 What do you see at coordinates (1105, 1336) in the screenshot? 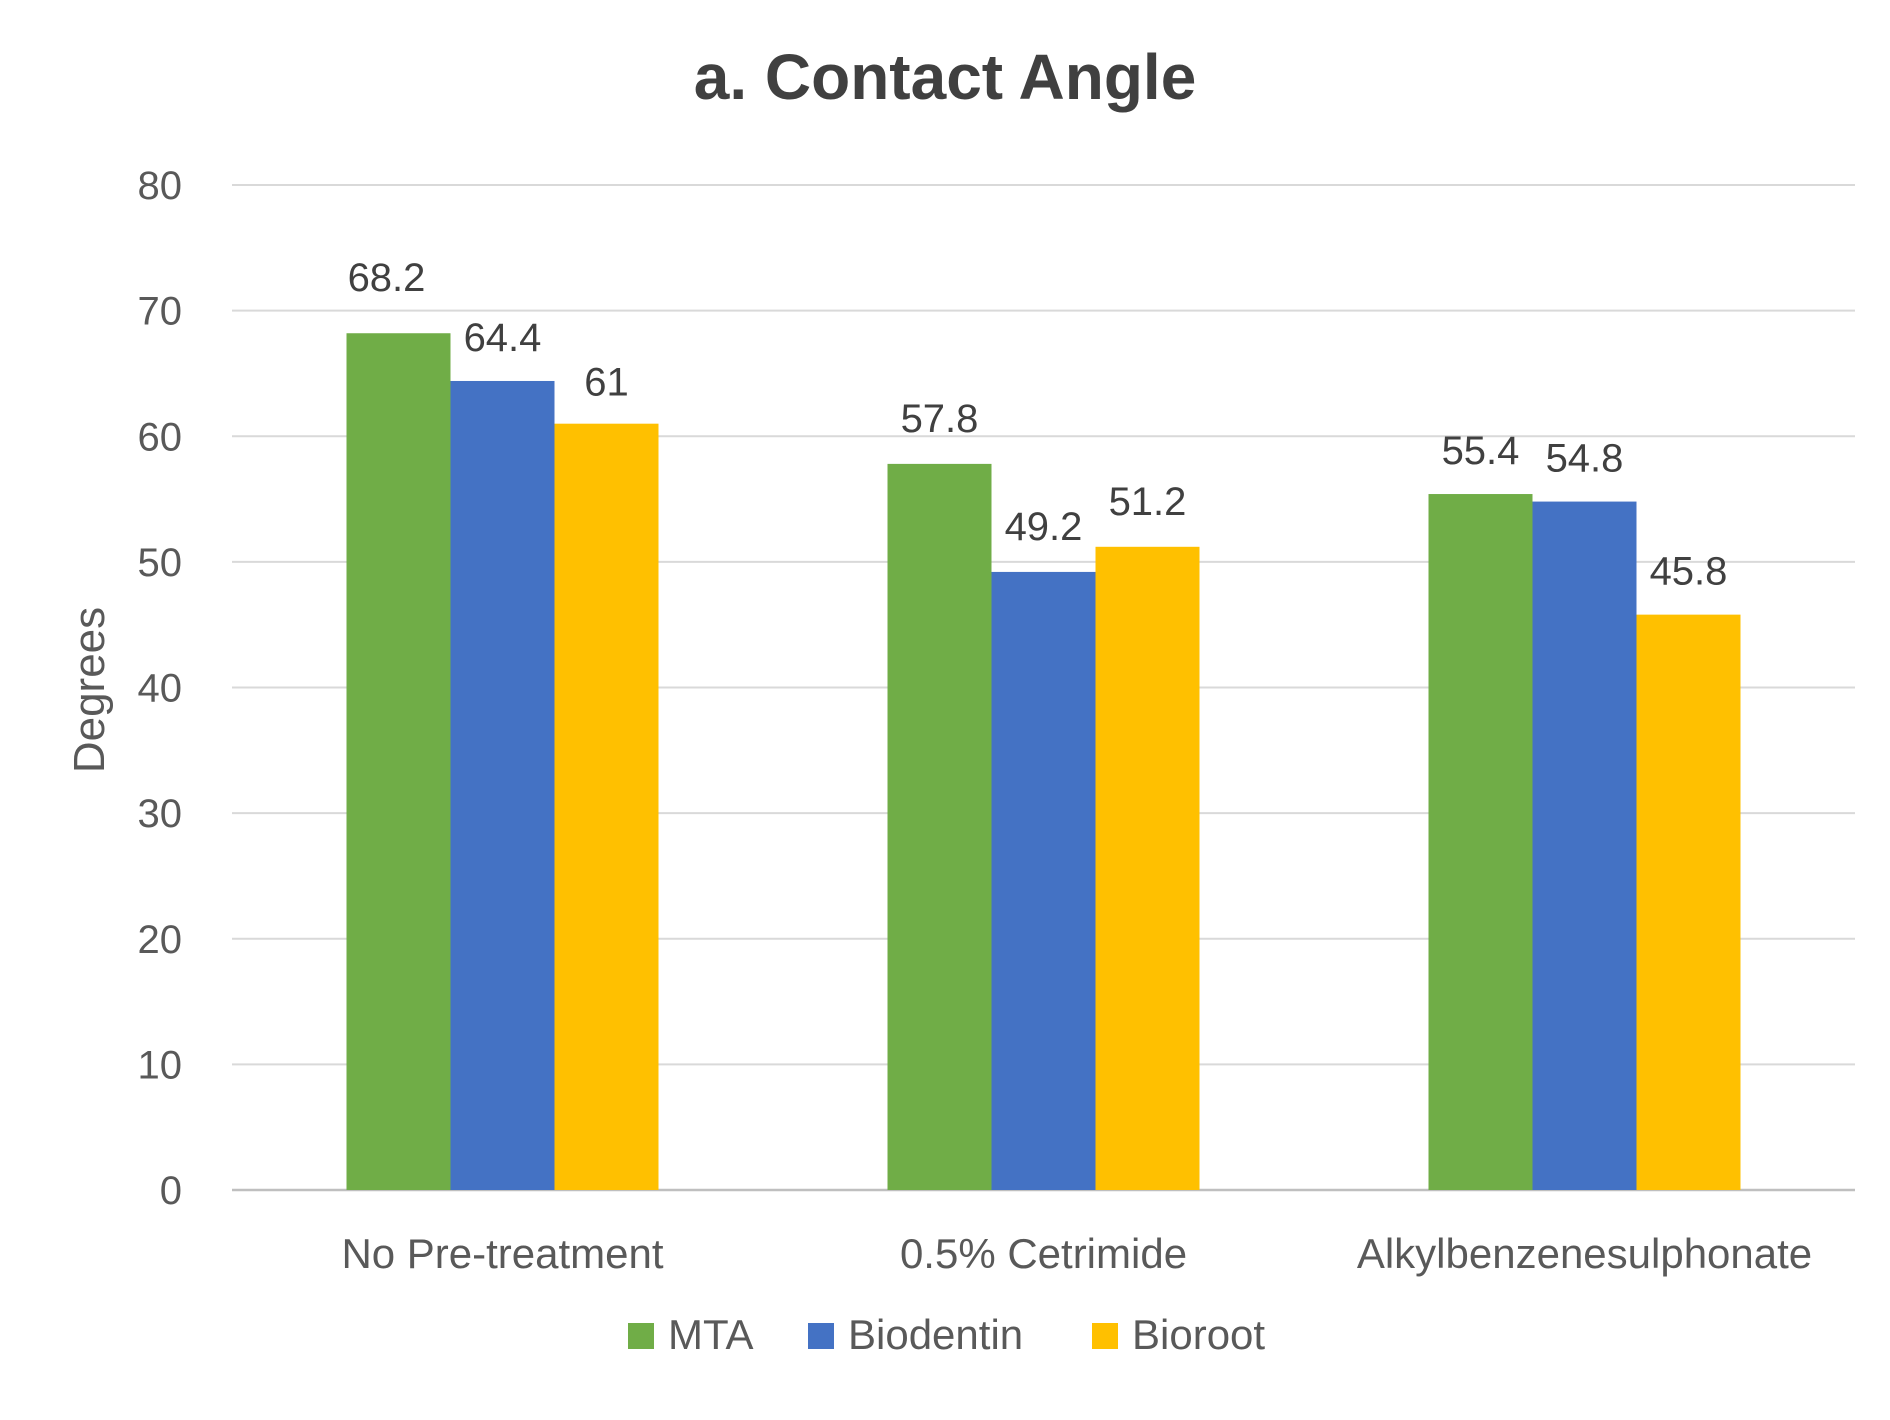
I see `legend-swatch-bioroot` at bounding box center [1105, 1336].